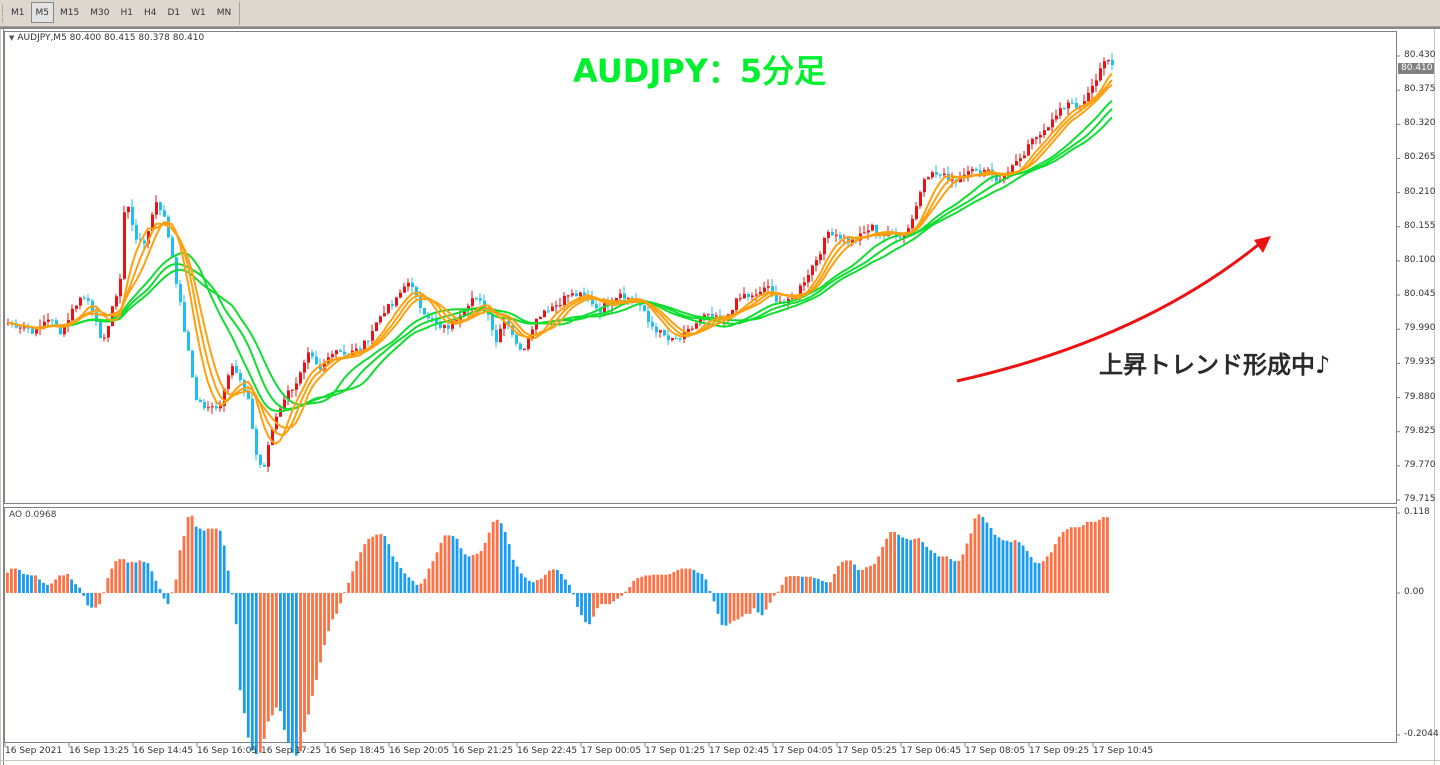 The image size is (1440, 765). What do you see at coordinates (2, 397) in the screenshot?
I see `chart-left-border` at bounding box center [2, 397].